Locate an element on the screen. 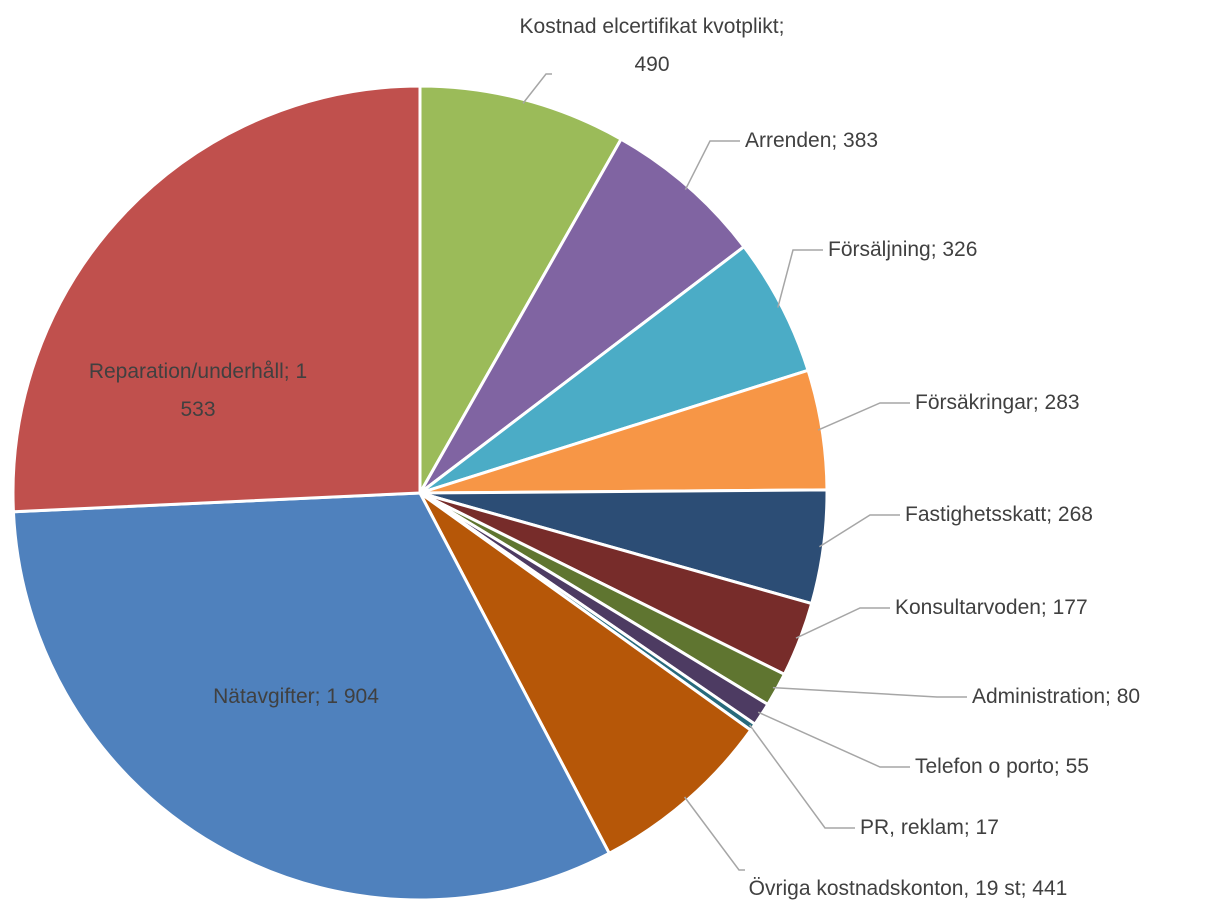 This screenshot has width=1217, height=924. data-label: Reparation/underhåll; 1 533 is located at coordinates (198, 390).